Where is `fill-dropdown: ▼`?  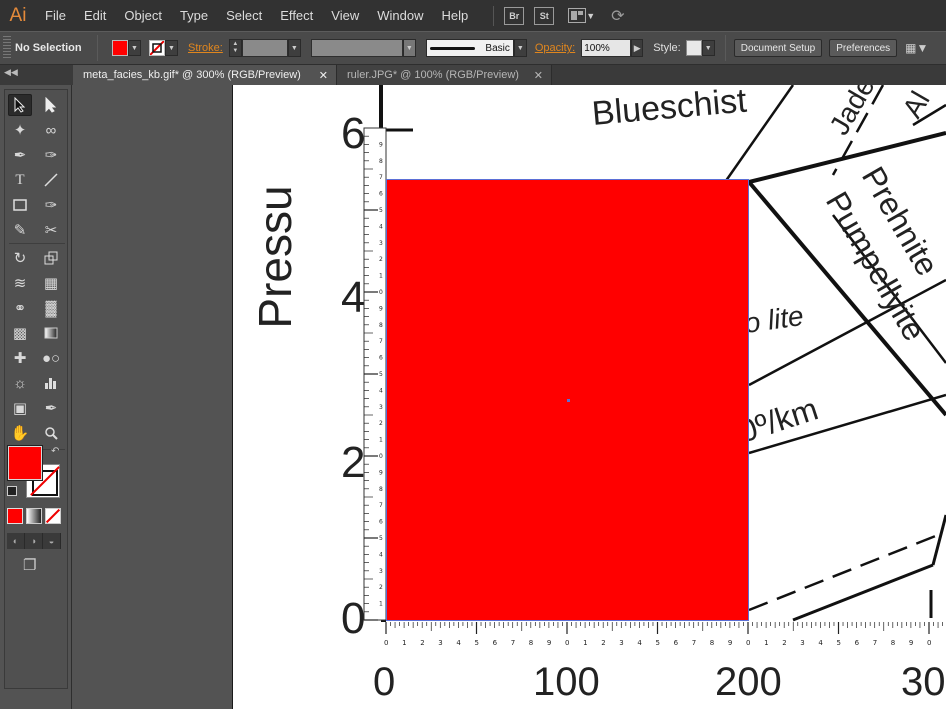
fill-dropdown: ▼ is located at coordinates (134, 48).